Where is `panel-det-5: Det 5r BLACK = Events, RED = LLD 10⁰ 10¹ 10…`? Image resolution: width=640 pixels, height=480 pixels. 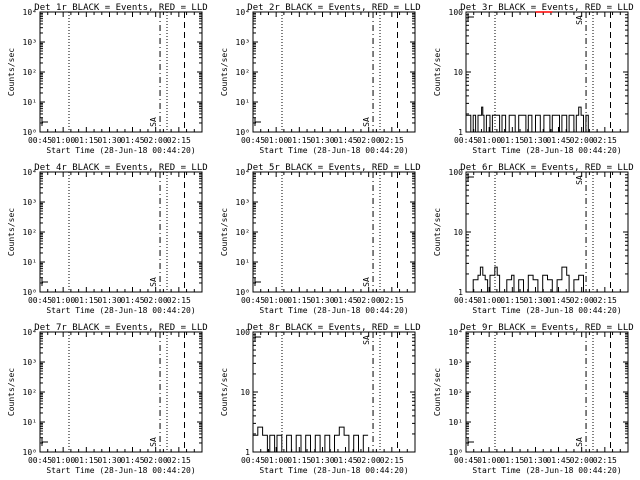
panel-det-5: Det 5r BLACK = Events, RED = LLD 10⁰ 10¹ 10… is located at coordinates (320, 239).